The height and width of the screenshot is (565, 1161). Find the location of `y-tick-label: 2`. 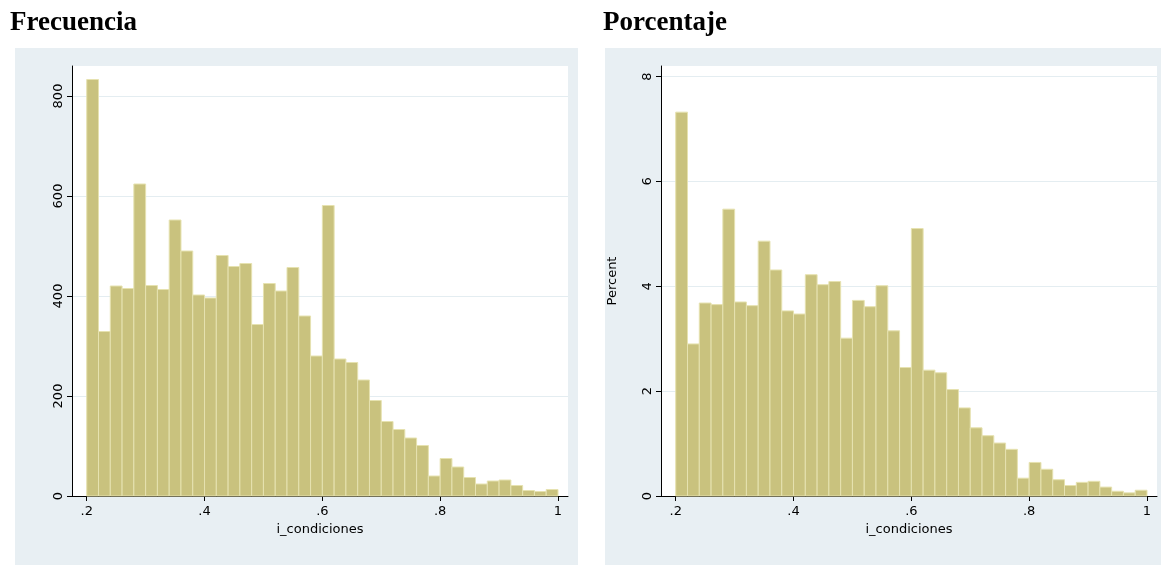

y-tick-label: 2 is located at coordinates (646, 391).